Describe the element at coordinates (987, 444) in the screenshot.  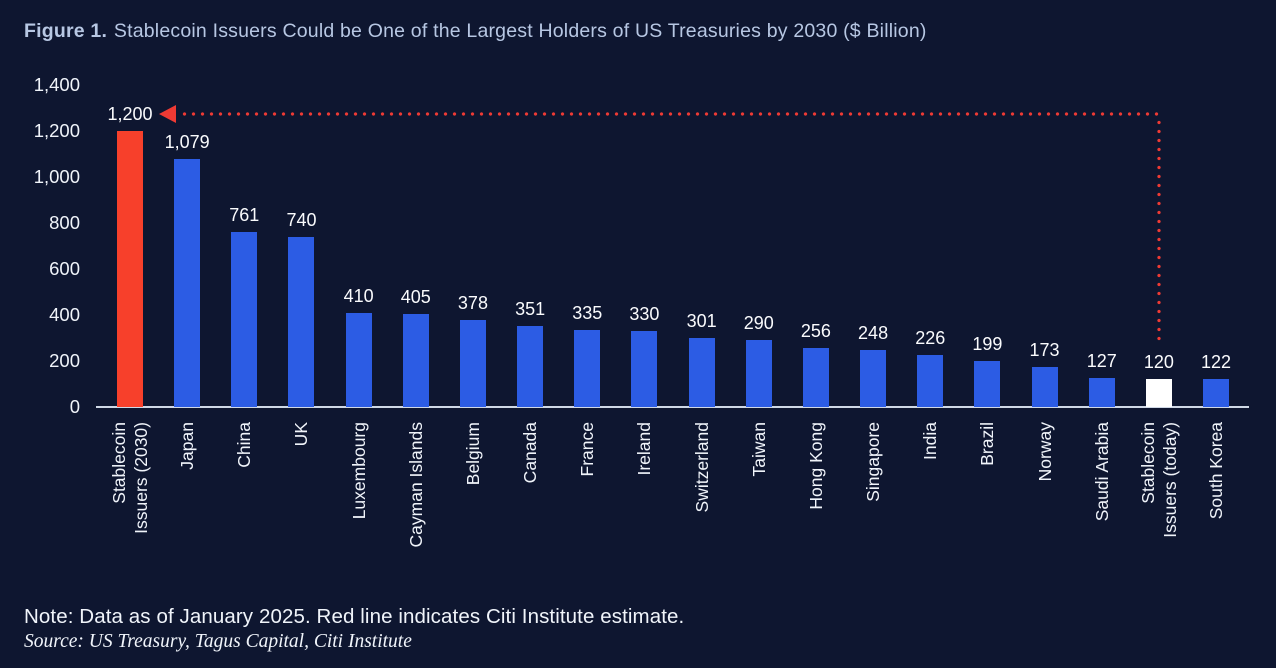
I see `x-axis-category-label: Brazil` at that location.